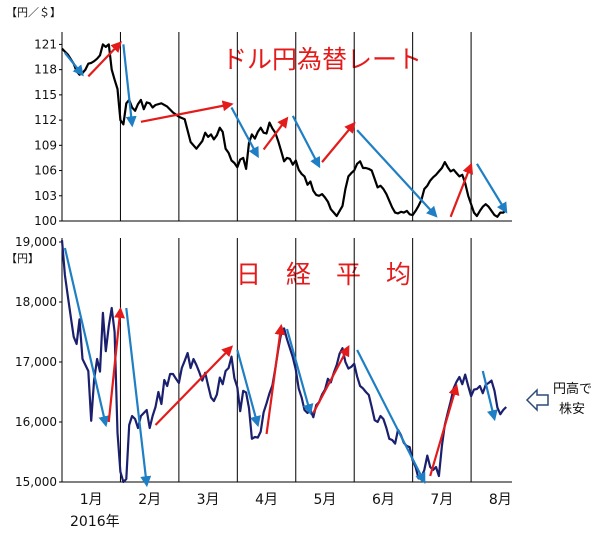 The image size is (600, 536). Describe the element at coordinates (45, 44) in the screenshot. I see `usd-jpy-y-tick-label: 121` at that location.